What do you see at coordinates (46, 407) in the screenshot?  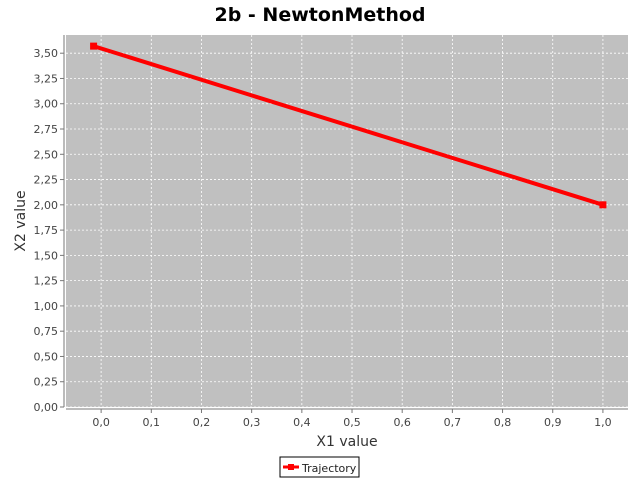 I see `y-tick-label: 0,00` at bounding box center [46, 407].